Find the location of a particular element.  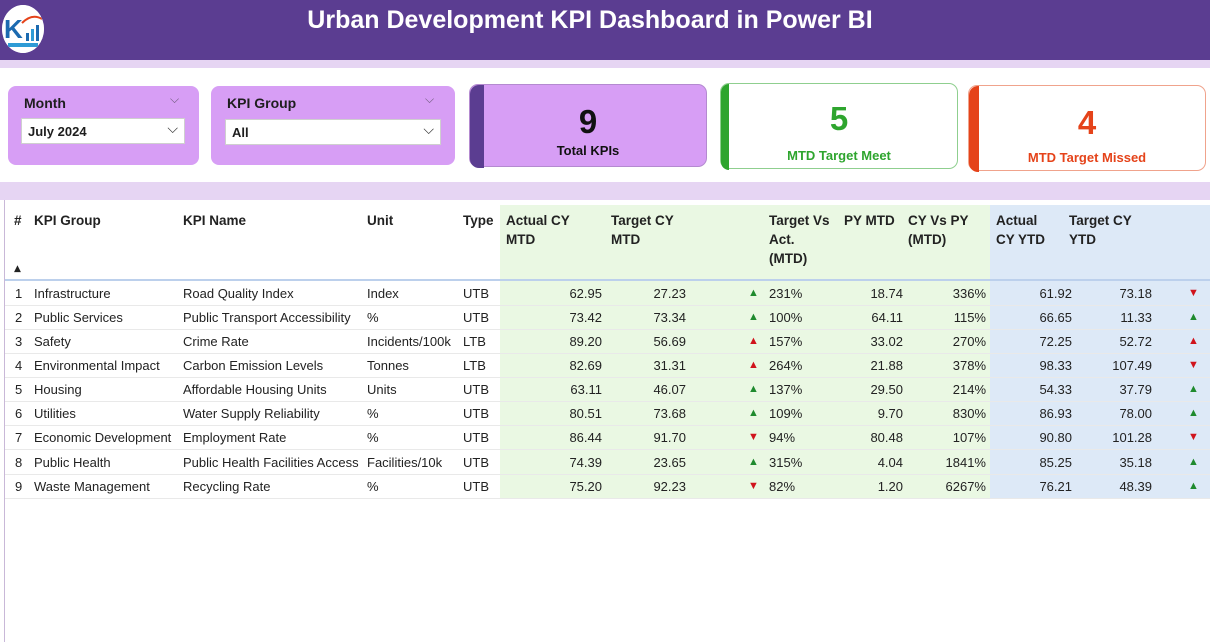

cell-kpi-group: Infrastructure is located at coordinates (72, 293).